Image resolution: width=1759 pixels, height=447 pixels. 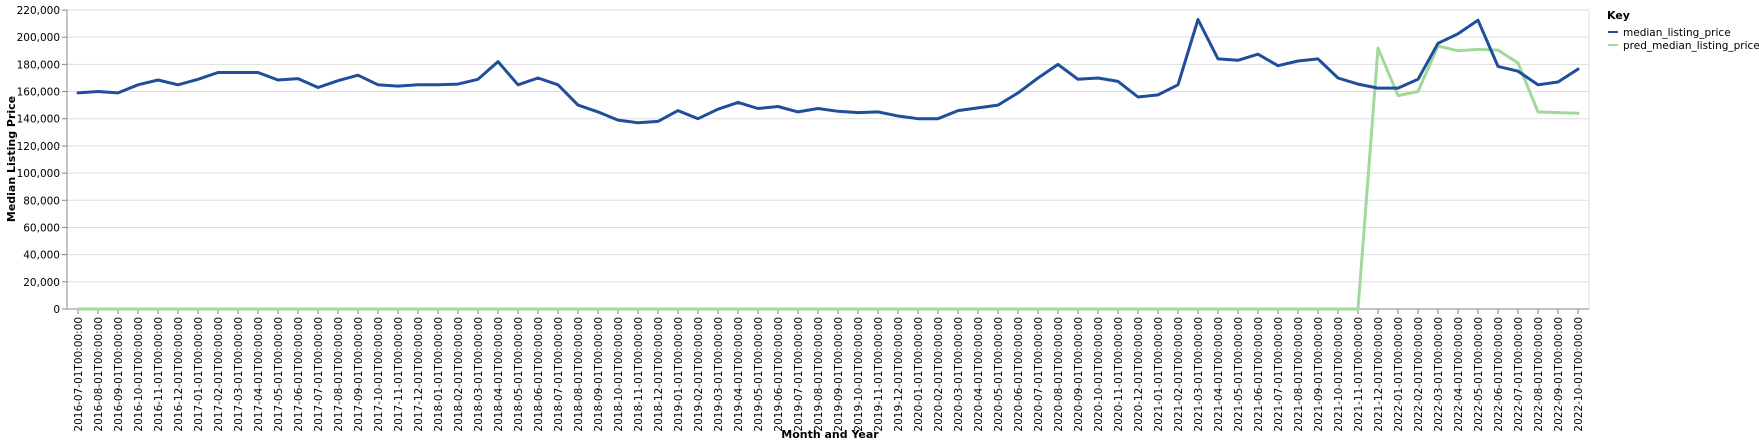 I want to click on x-tick-label: 2019-01-01T00:00:00, so click(x=679, y=374).